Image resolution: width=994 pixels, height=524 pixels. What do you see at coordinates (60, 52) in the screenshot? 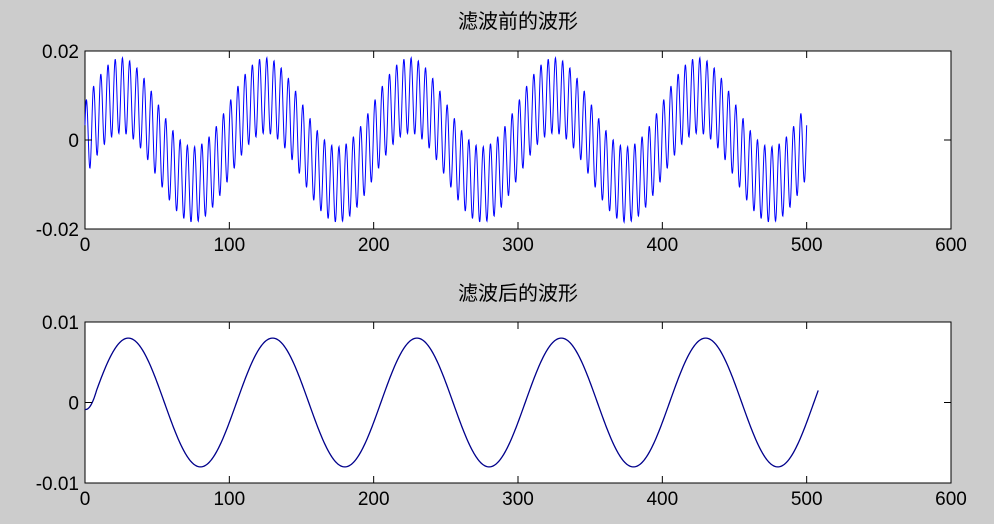
I see `y-tick-label: 0.02` at bounding box center [60, 52].